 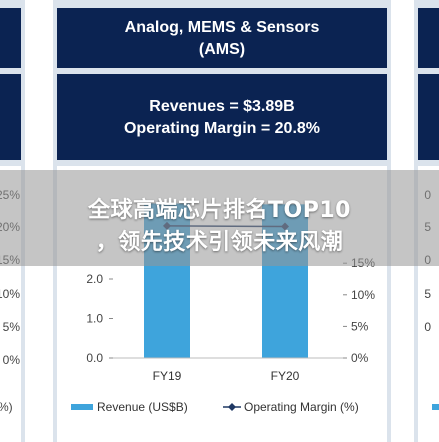 I want to click on y-axis-tick-label: 2.0, so click(x=94, y=279).